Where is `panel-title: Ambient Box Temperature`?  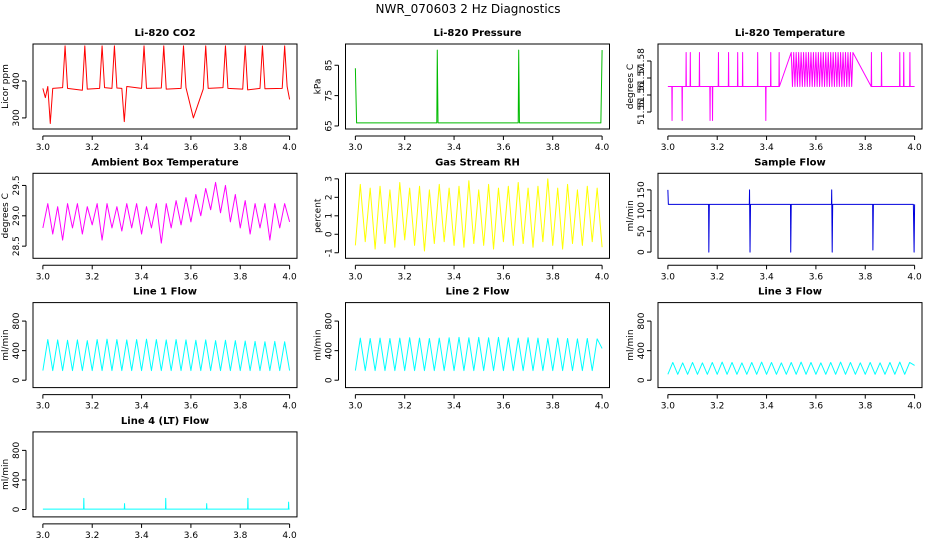
panel-title: Ambient Box Temperature is located at coordinates (164, 162).